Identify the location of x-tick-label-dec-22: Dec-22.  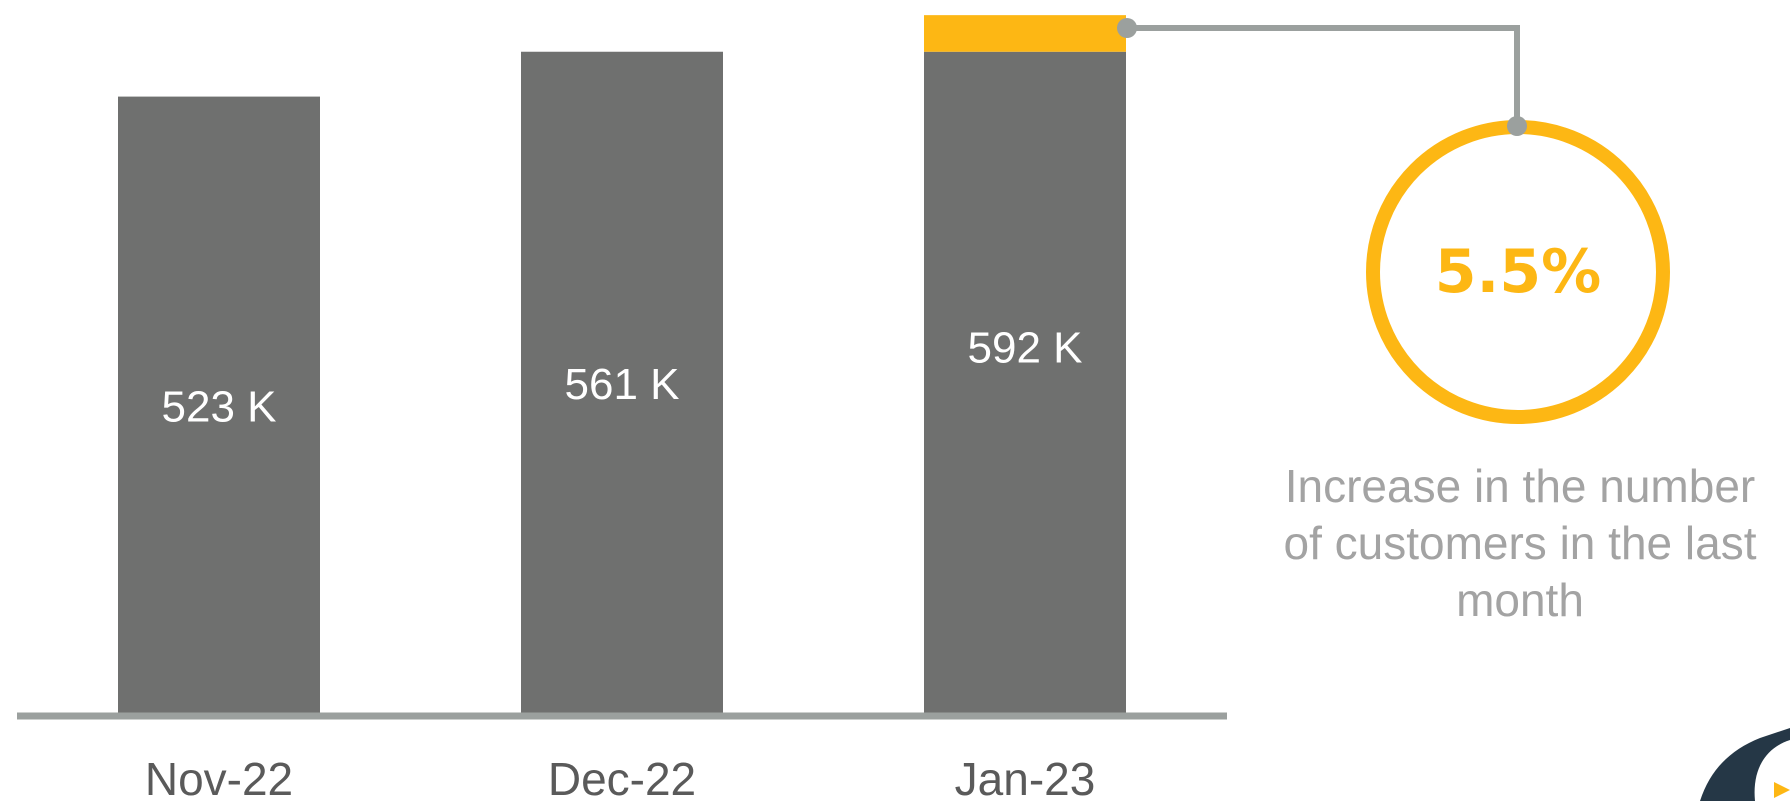
(622, 777).